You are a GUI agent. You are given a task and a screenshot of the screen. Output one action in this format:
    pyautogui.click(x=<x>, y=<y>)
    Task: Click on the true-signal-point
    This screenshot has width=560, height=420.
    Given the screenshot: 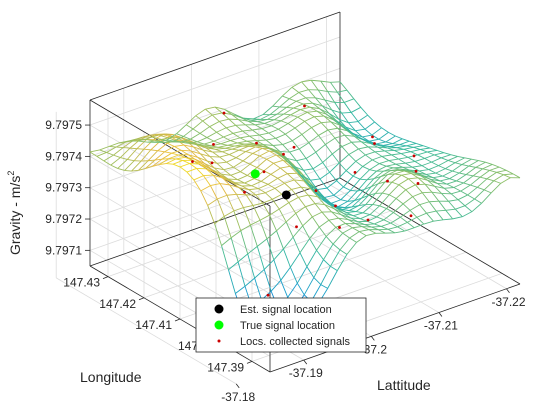 What is the action you would take?
    pyautogui.click(x=255, y=174)
    